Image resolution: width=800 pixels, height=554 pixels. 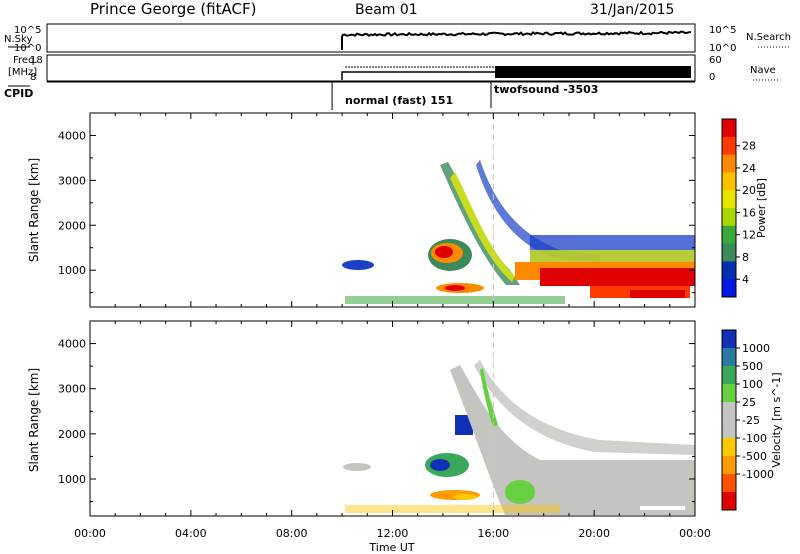 I want to click on time-tick-label: 20:00, so click(x=594, y=533).